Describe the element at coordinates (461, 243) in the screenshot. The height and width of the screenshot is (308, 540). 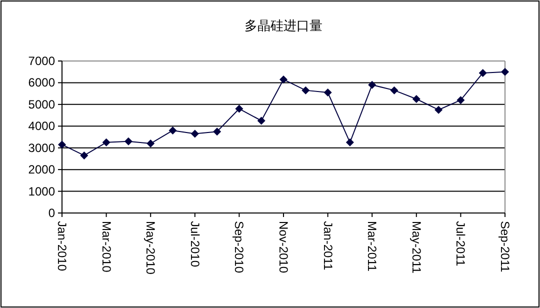
I see `x-tick-label: Jul-2011` at that location.